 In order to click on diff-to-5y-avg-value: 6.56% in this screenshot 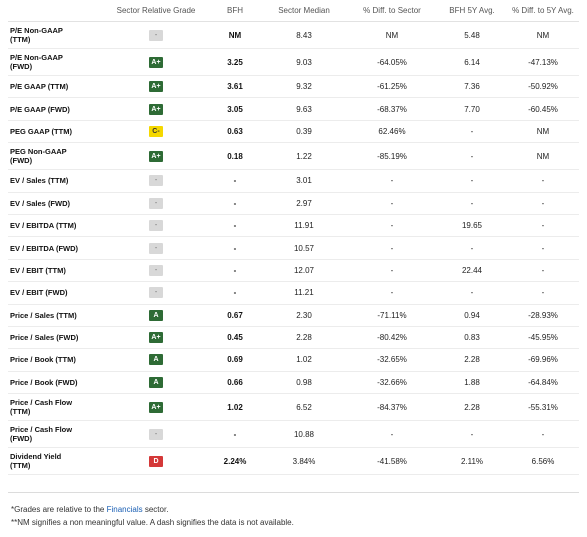, I will do `click(543, 461)`.